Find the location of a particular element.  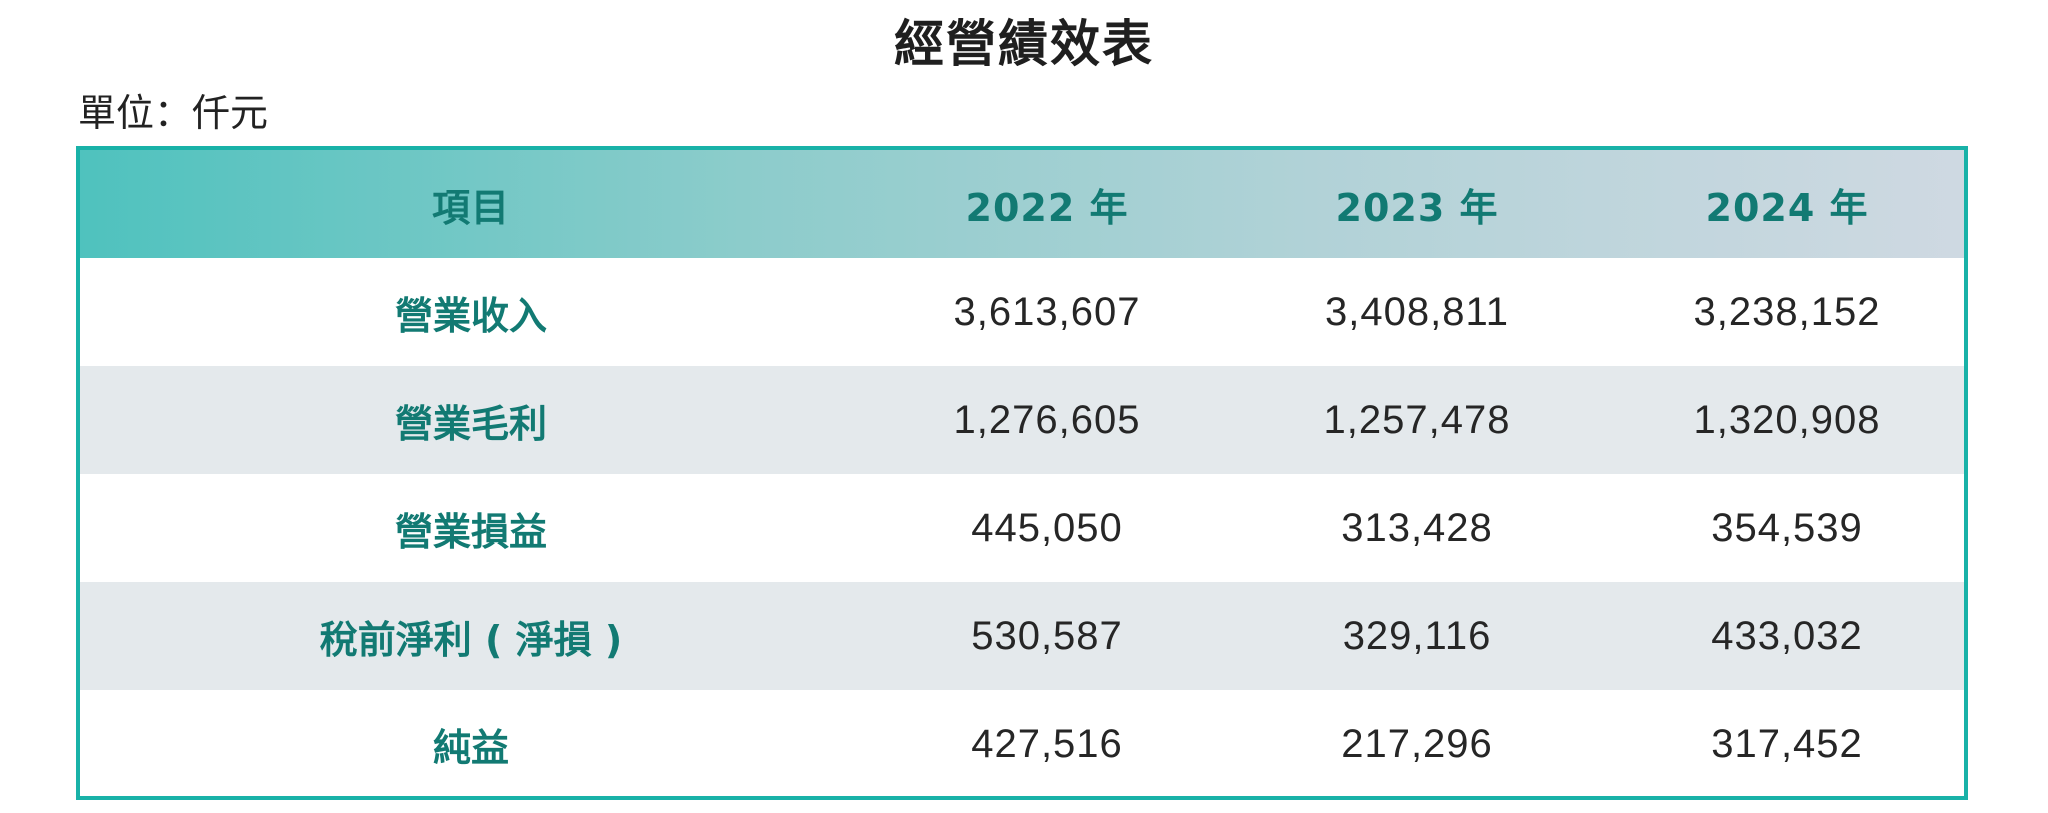

table-row: 稅前淨利 ( 淨損 ) 530,587 329,116 433,032 is located at coordinates (1022, 636).